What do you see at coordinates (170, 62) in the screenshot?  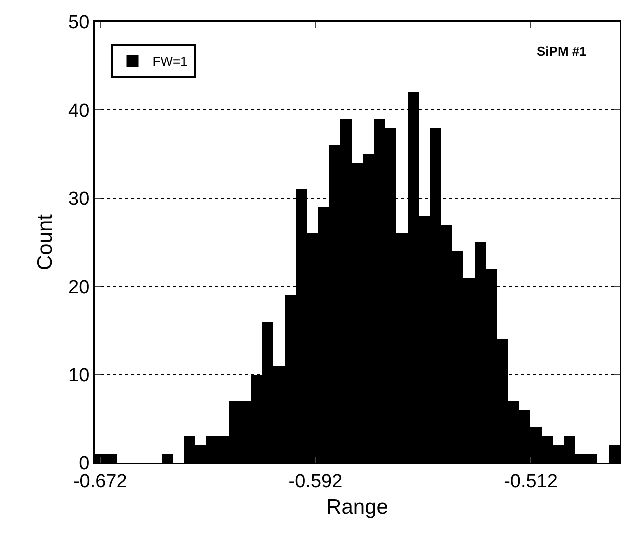 I see `legend-label: FW=1` at bounding box center [170, 62].